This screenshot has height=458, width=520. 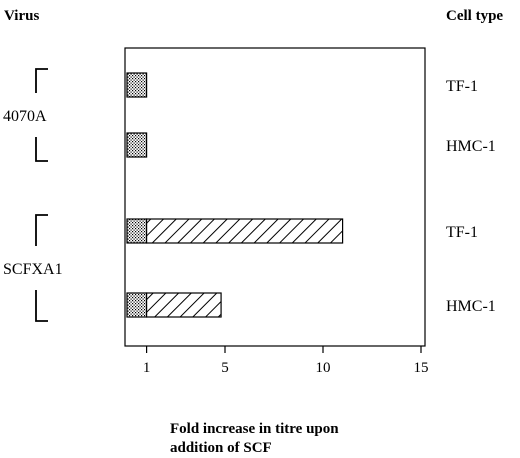 I want to click on cell-type-label-3: TF-1, so click(x=462, y=232).